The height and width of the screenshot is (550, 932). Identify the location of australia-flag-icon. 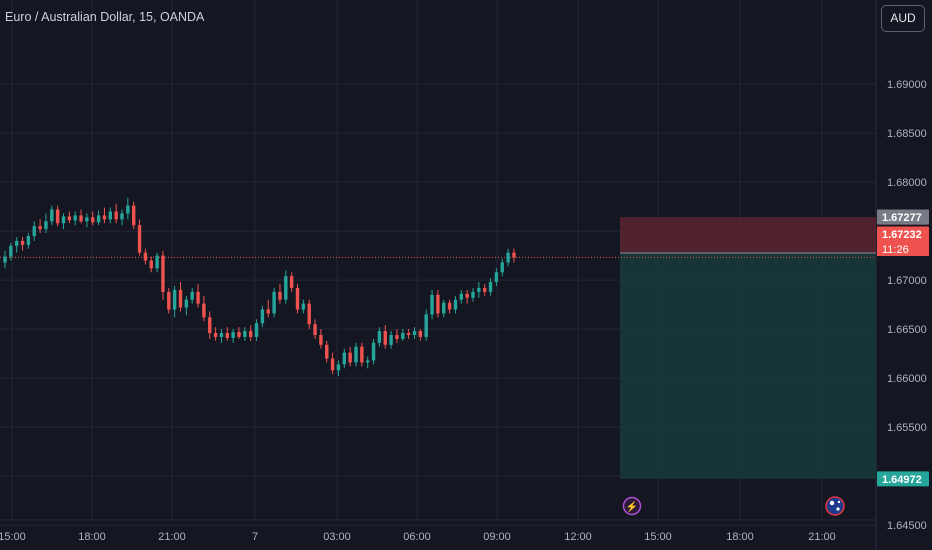
(835, 506).